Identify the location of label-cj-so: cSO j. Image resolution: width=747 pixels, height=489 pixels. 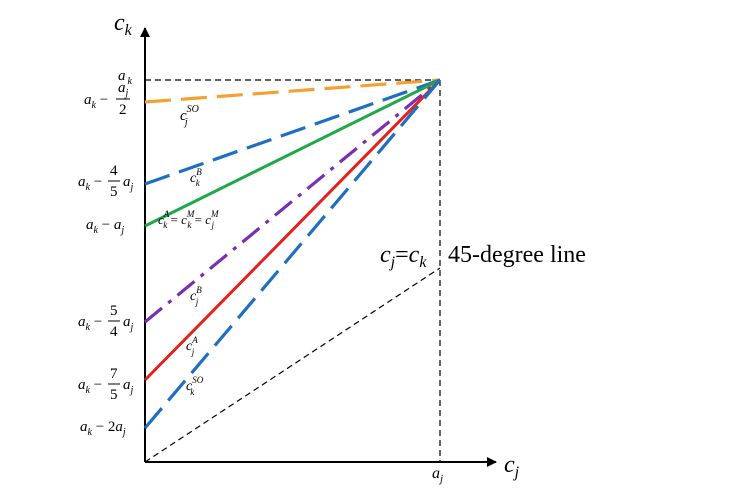
(189, 116).